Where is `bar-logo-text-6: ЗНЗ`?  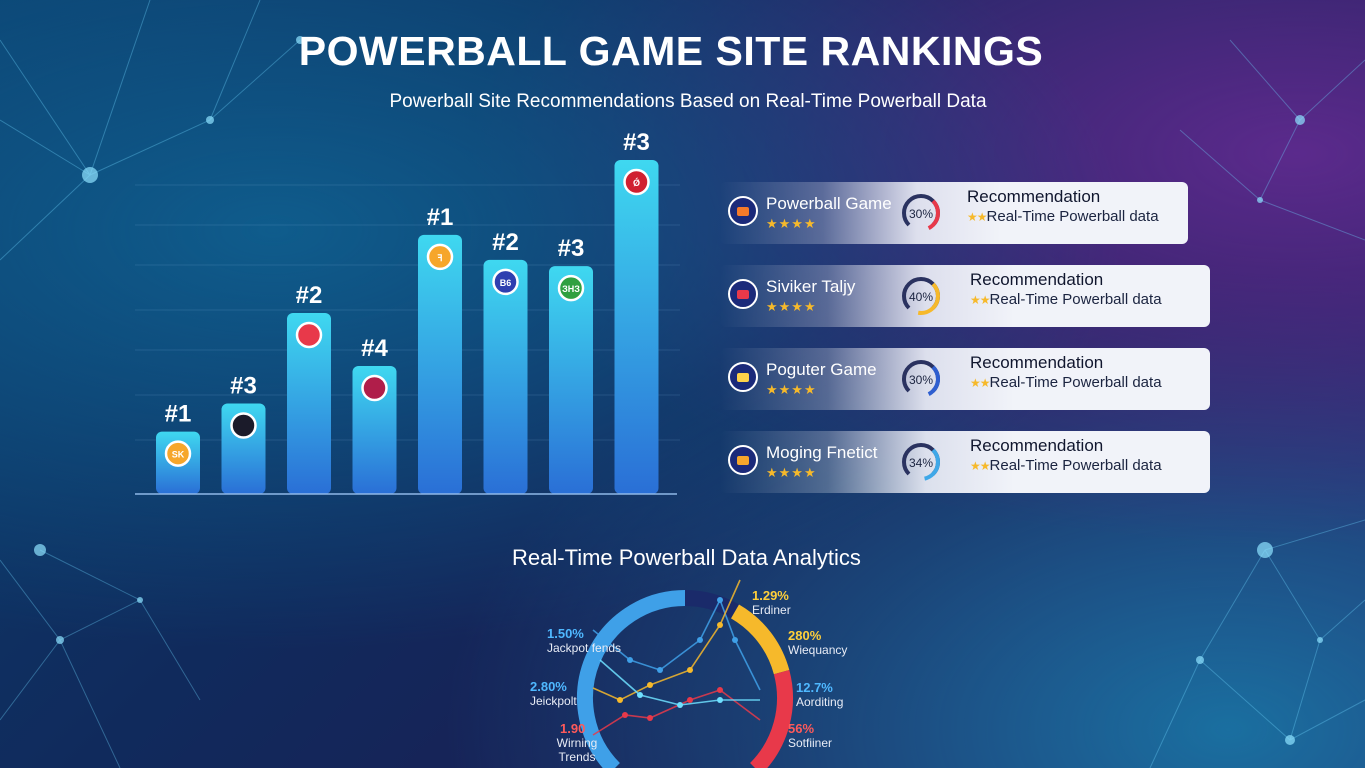
bar-logo-text-6: ЗНЗ is located at coordinates (571, 289).